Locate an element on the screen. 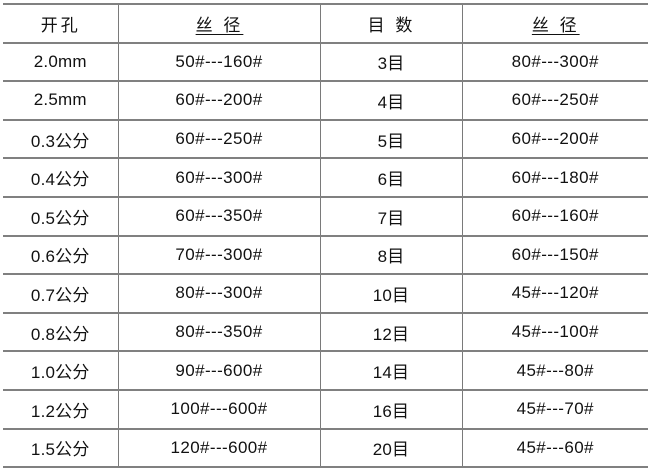 This screenshot has height=468, width=650. column-header-mesh_count: 目 数 is located at coordinates (391, 23).